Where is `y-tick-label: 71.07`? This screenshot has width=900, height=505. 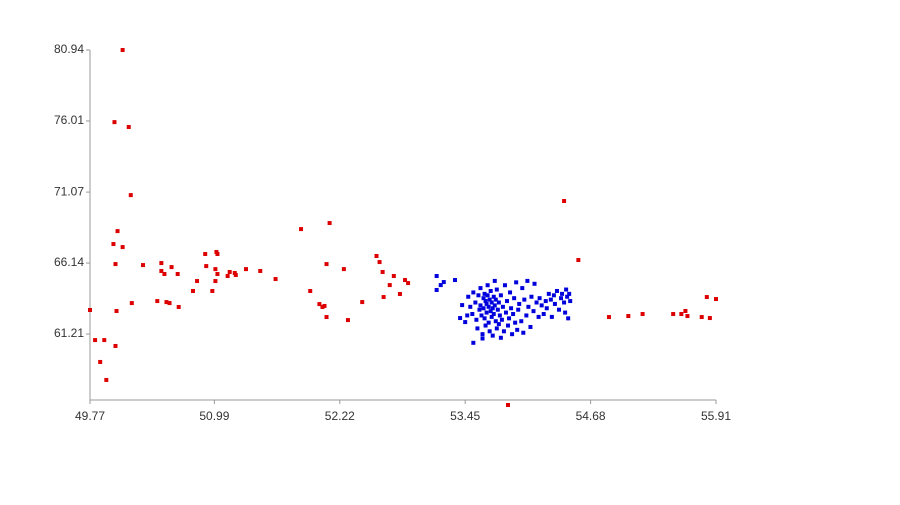 y-tick-label: 71.07 is located at coordinates (69, 191).